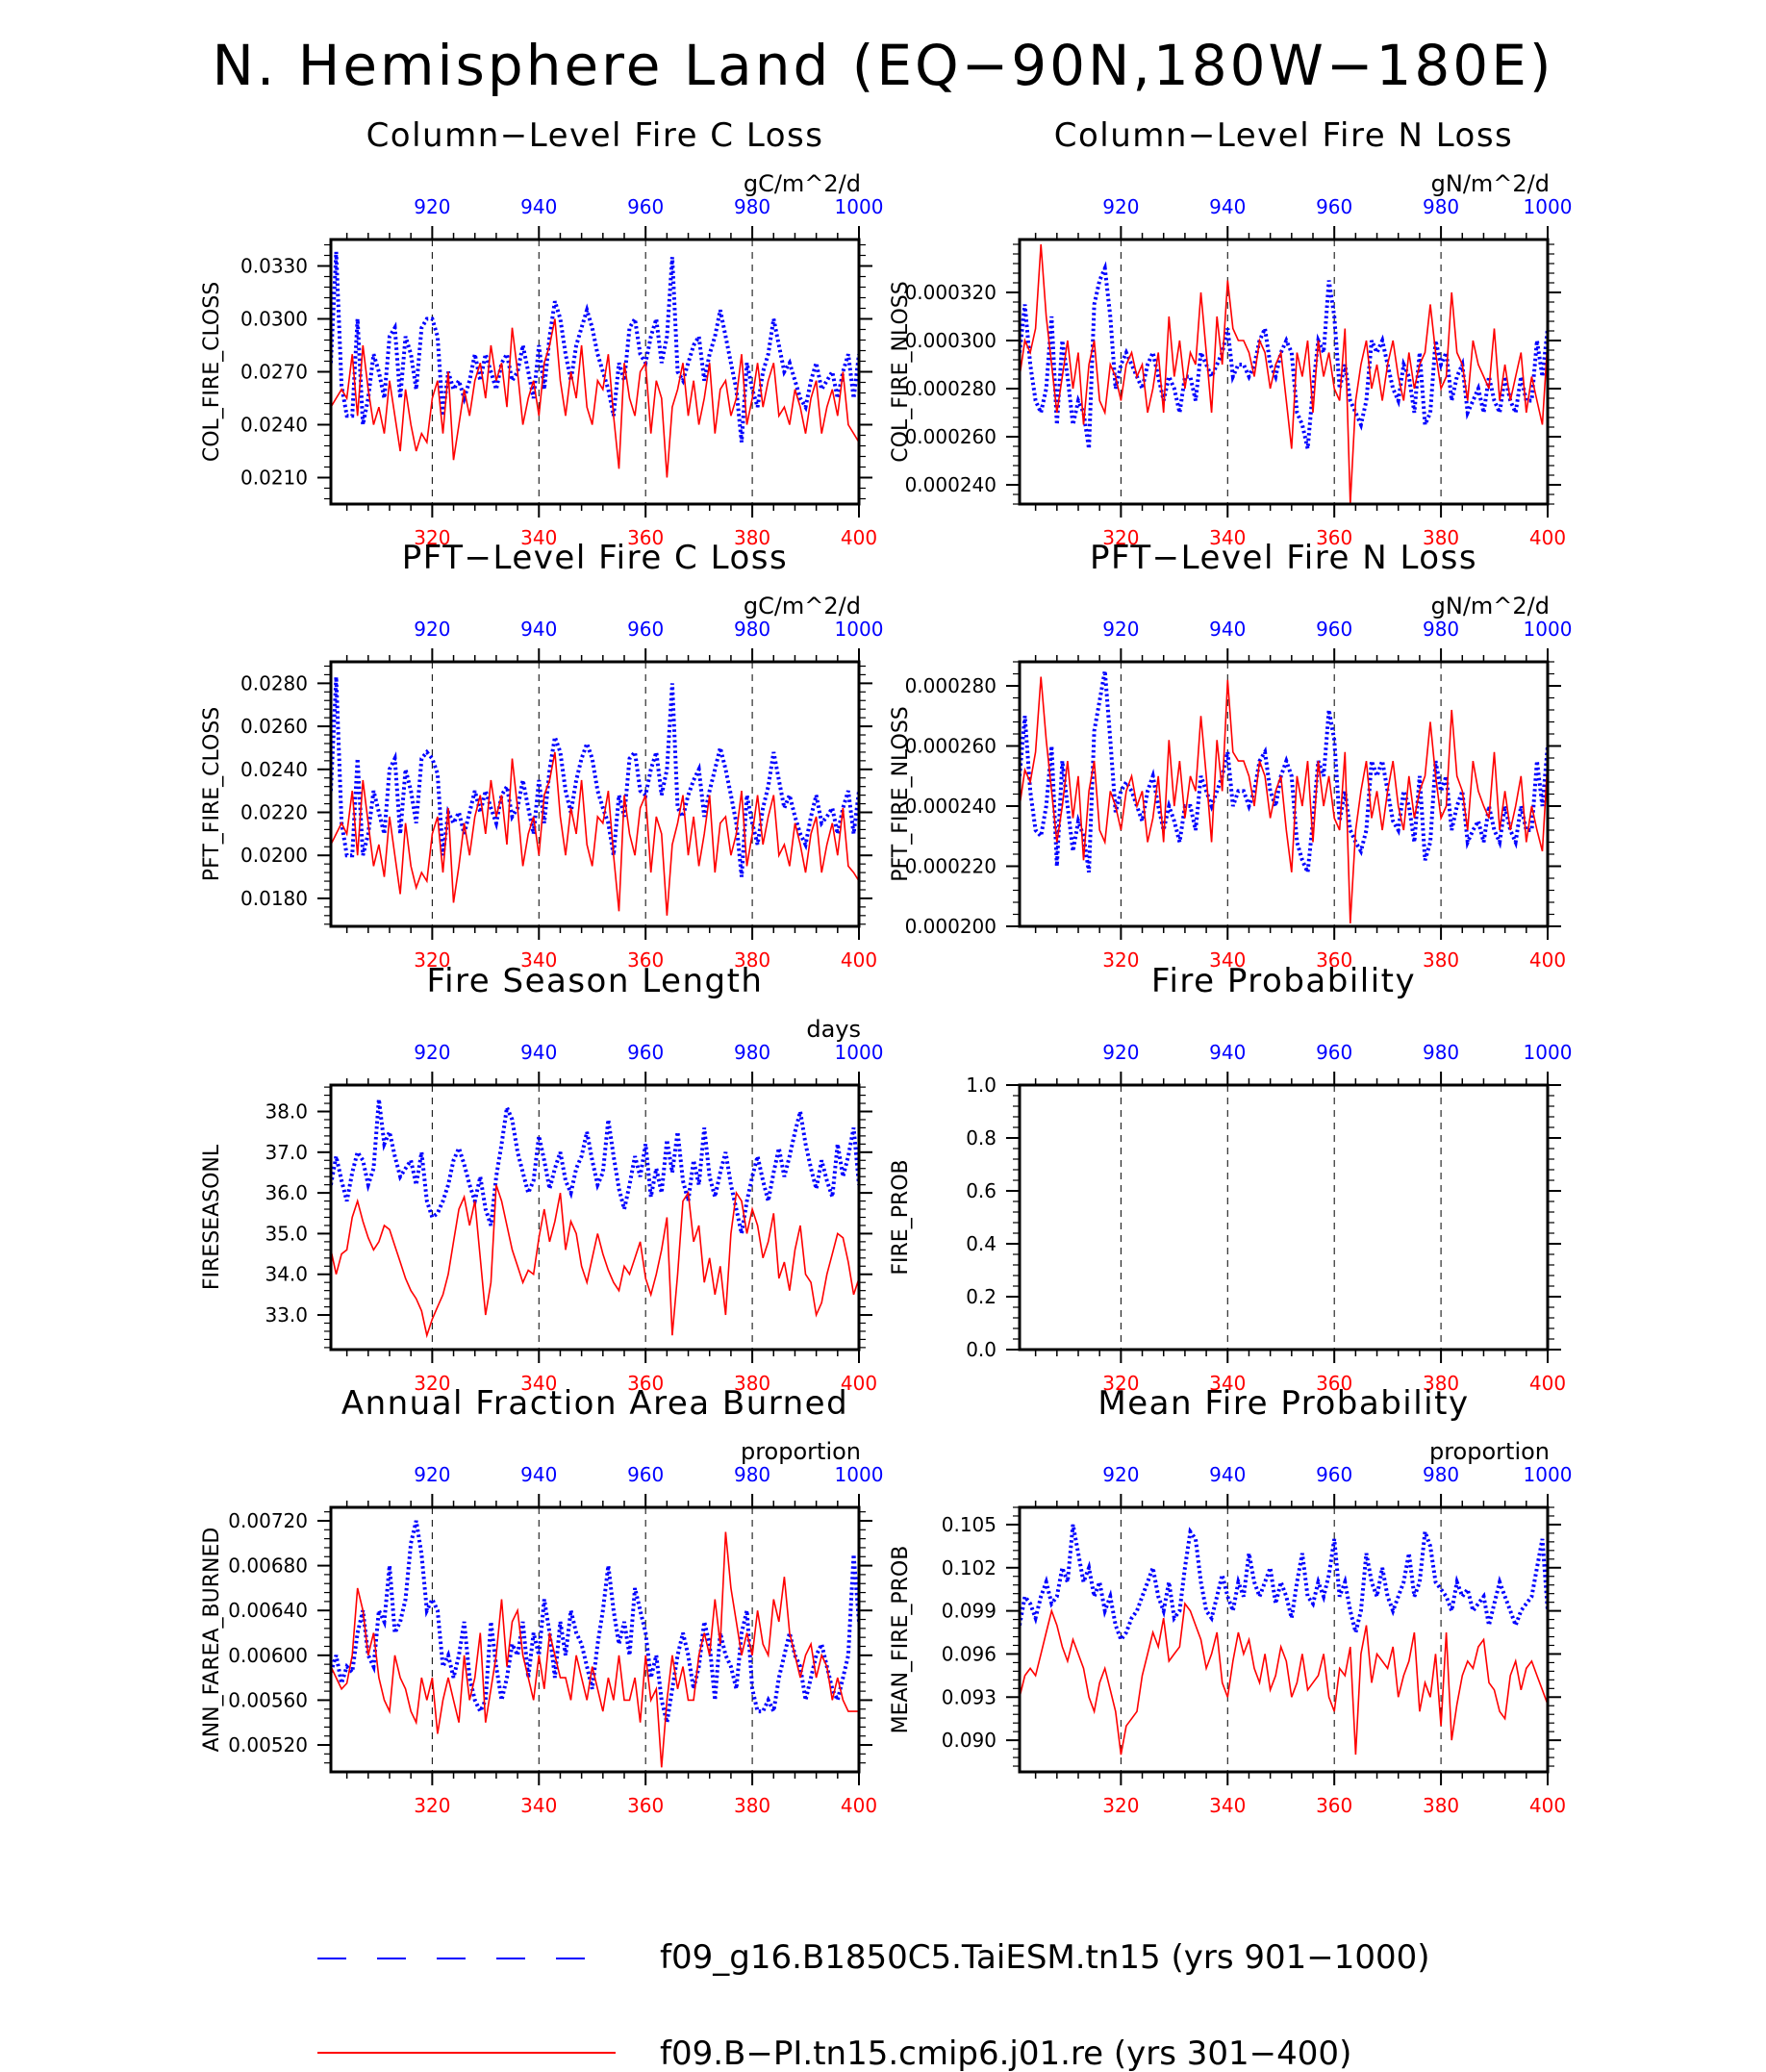  Describe the element at coordinates (1283, 558) in the screenshot. I see `panel-title: PFT−Level Fire N Loss` at that location.